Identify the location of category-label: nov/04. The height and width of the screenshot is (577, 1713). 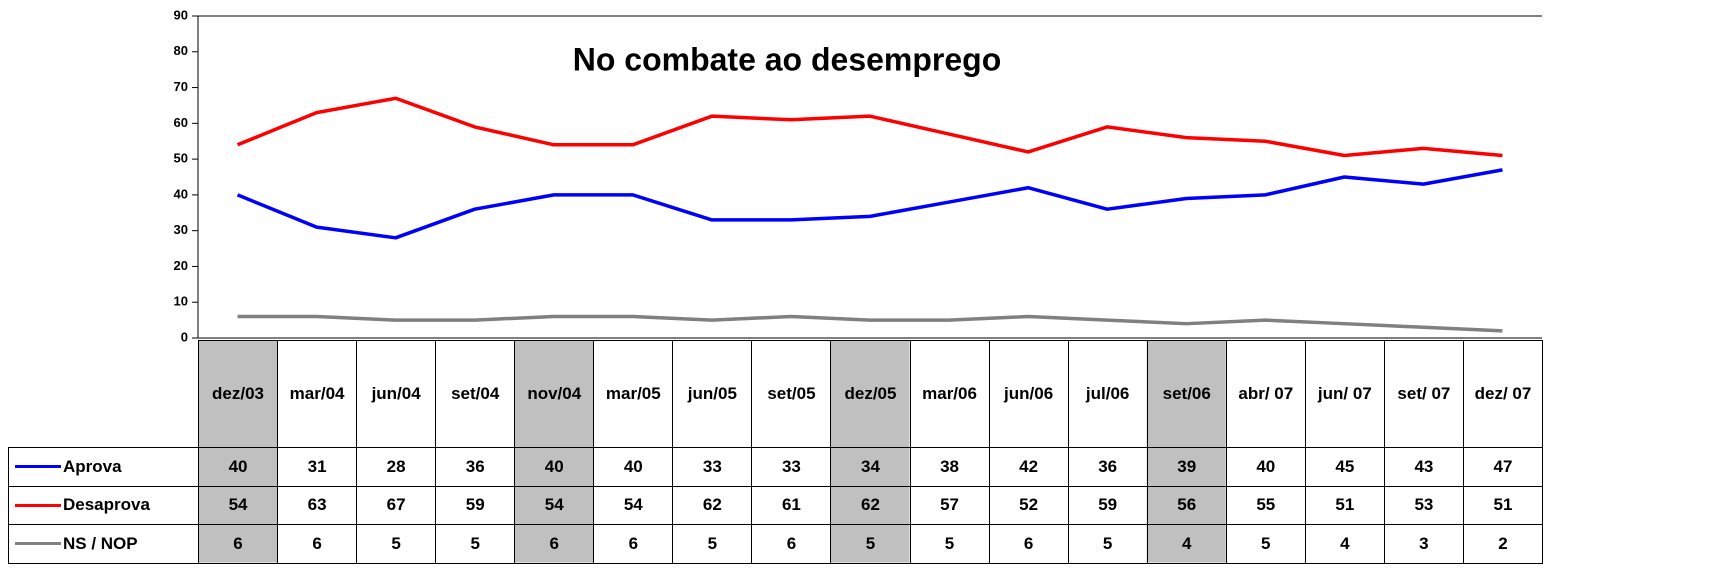
(554, 394).